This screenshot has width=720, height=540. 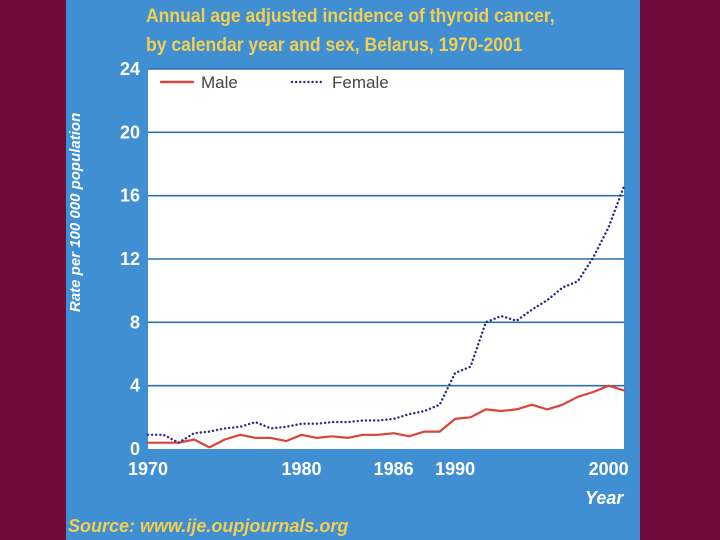 What do you see at coordinates (130, 196) in the screenshot?
I see `y-tick-label: 16` at bounding box center [130, 196].